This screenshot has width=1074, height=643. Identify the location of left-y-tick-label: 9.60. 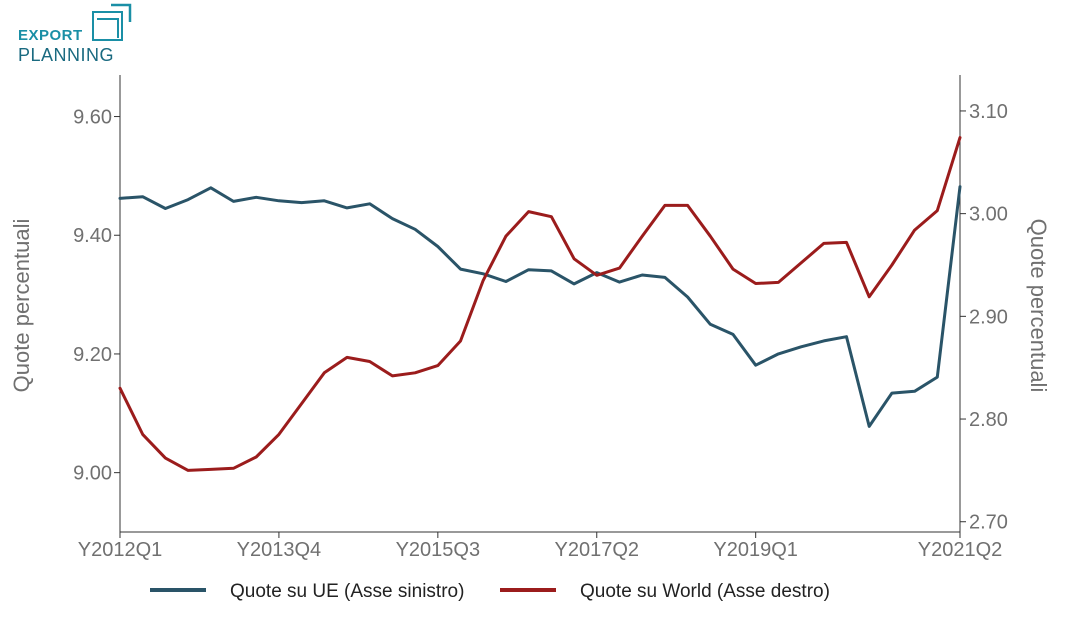
(92, 118).